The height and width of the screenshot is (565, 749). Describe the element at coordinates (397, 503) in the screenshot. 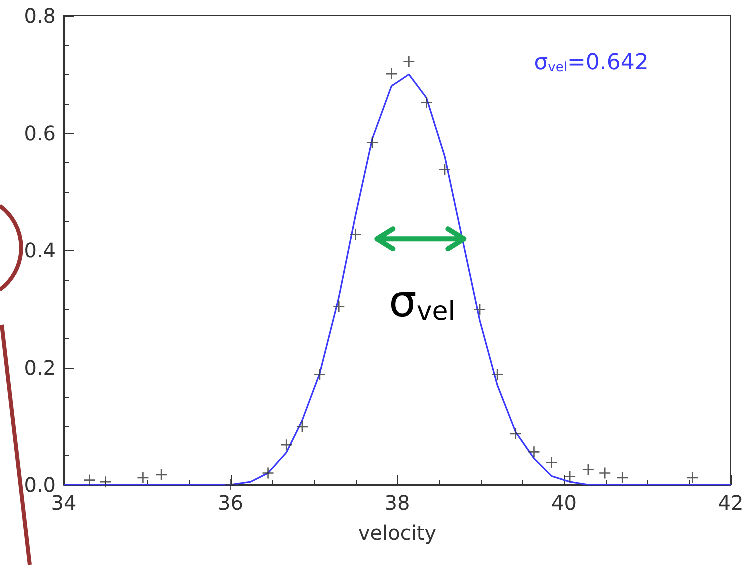

I see `x-tick-label: 38` at that location.